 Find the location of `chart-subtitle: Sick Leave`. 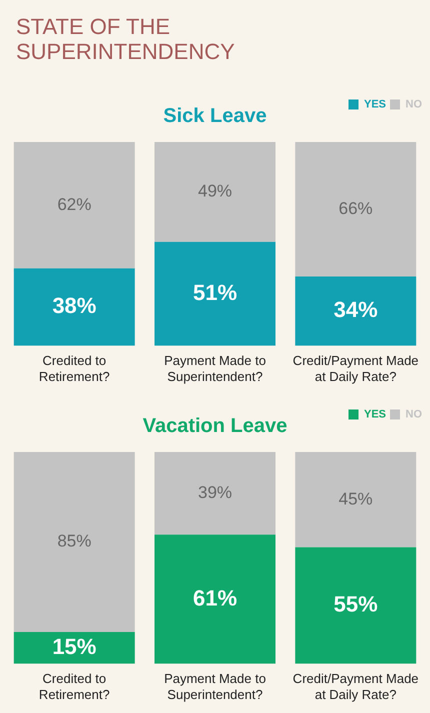

chart-subtitle: Sick Leave is located at coordinates (215, 116).